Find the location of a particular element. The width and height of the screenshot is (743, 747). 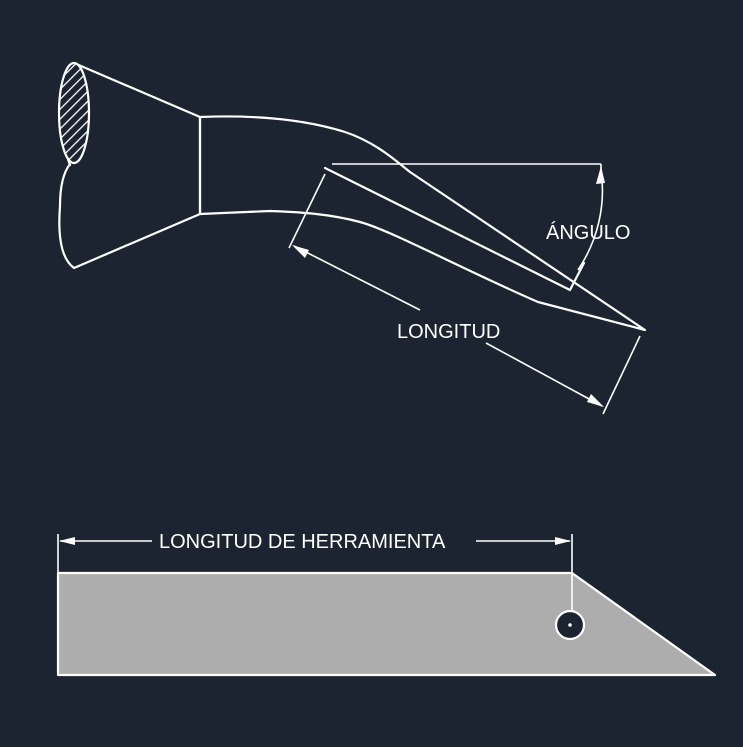

length-extension-left is located at coordinates (307, 211).